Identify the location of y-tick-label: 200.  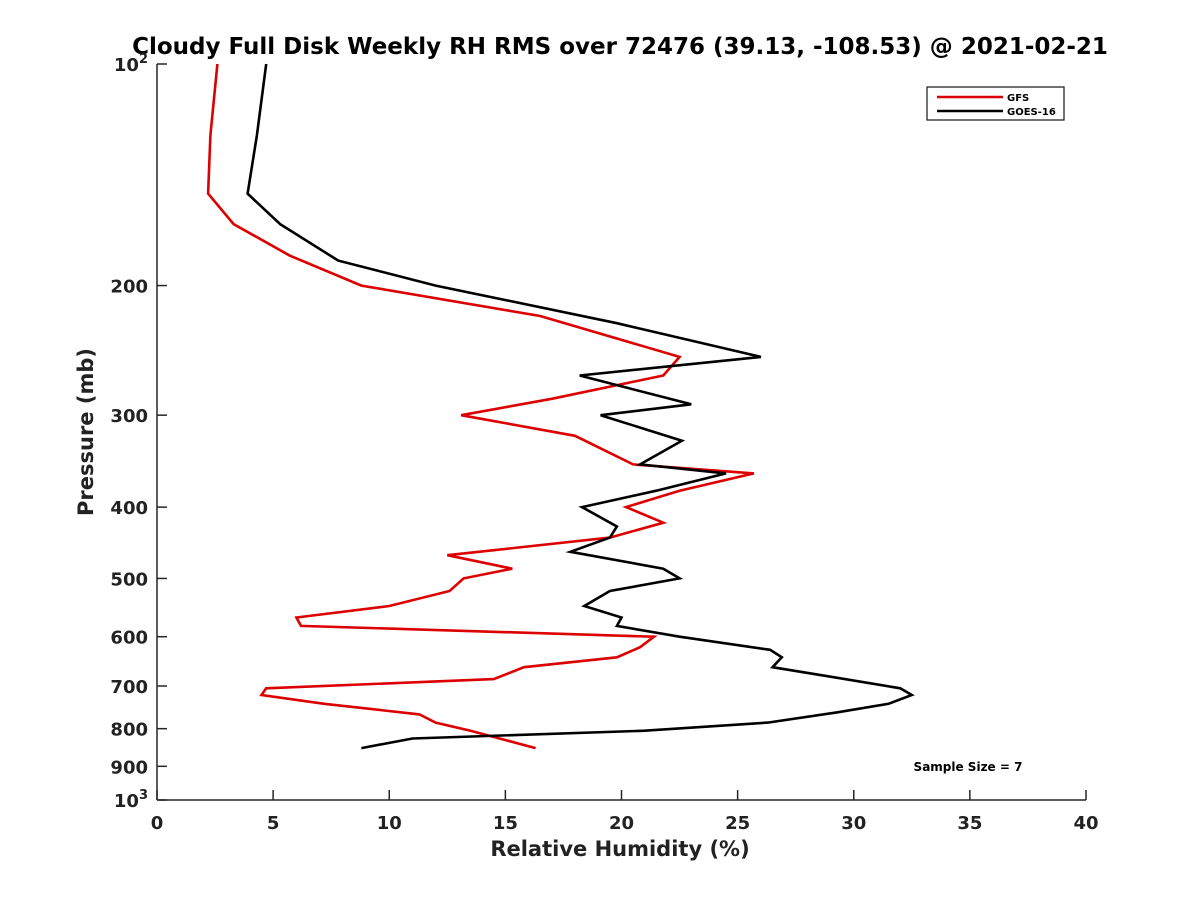
(129, 287).